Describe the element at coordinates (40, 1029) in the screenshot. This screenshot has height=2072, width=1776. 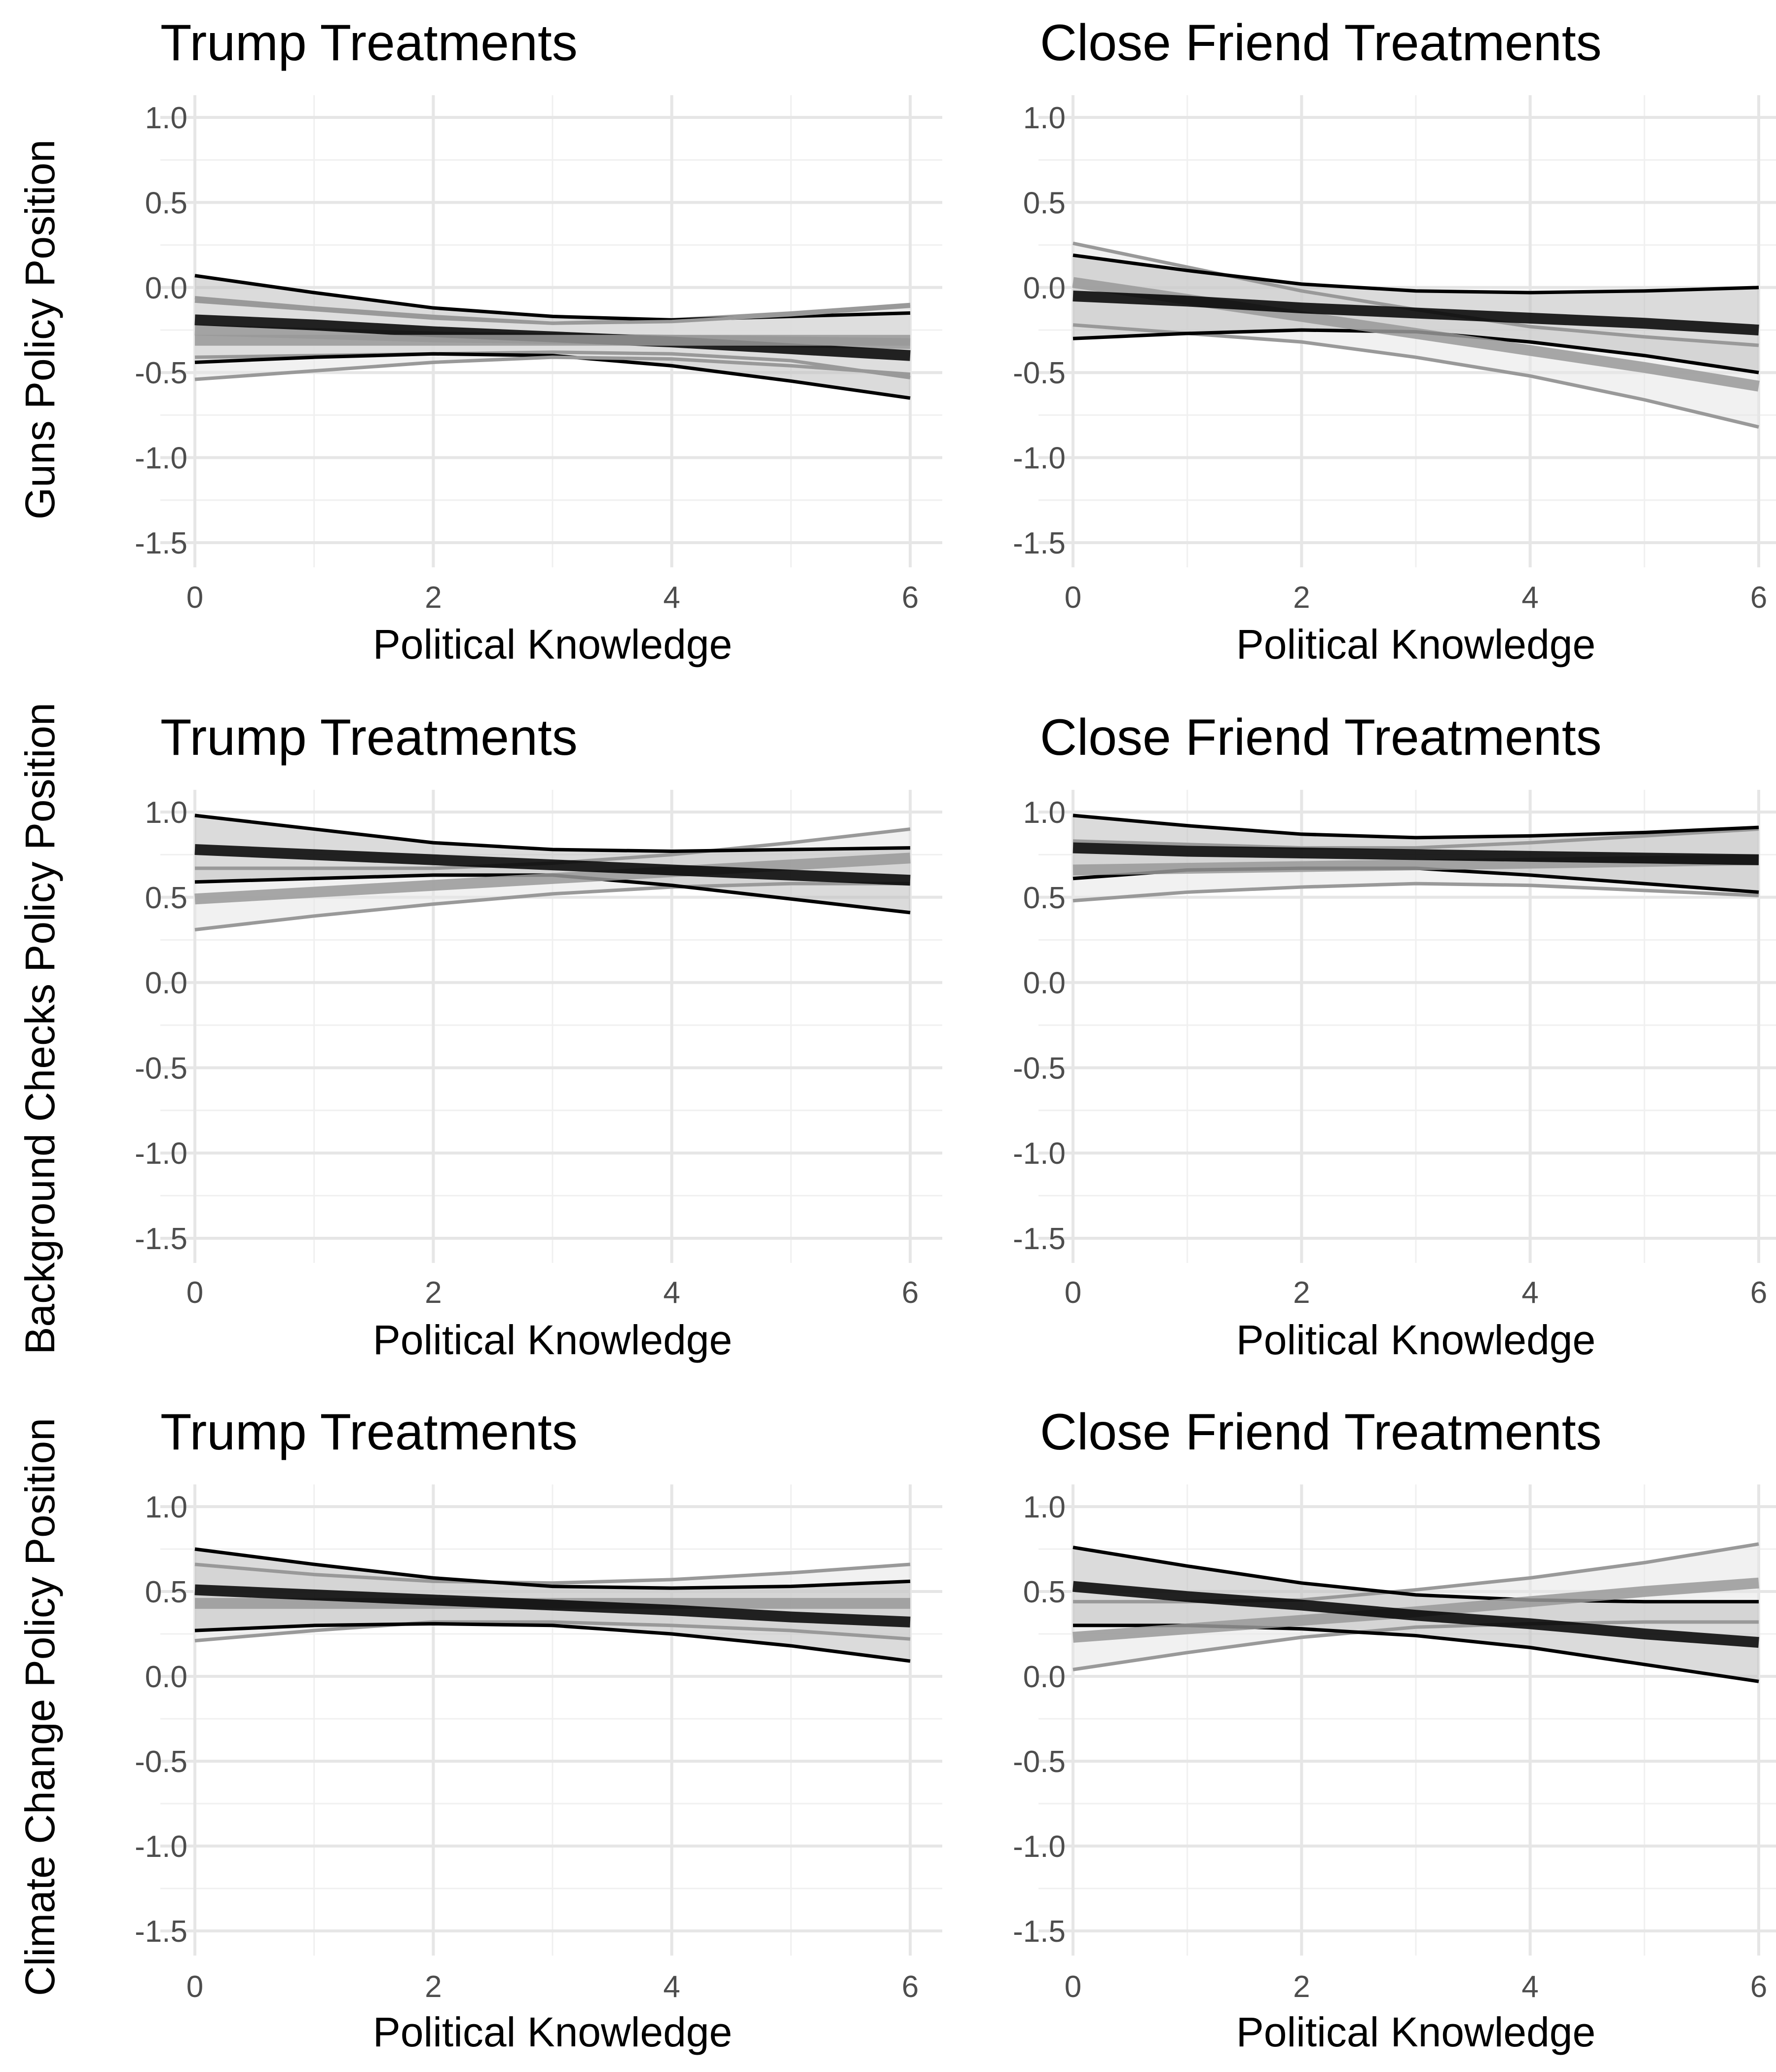
I see `row-label-background-checks: Background Checks Policy Position` at that location.